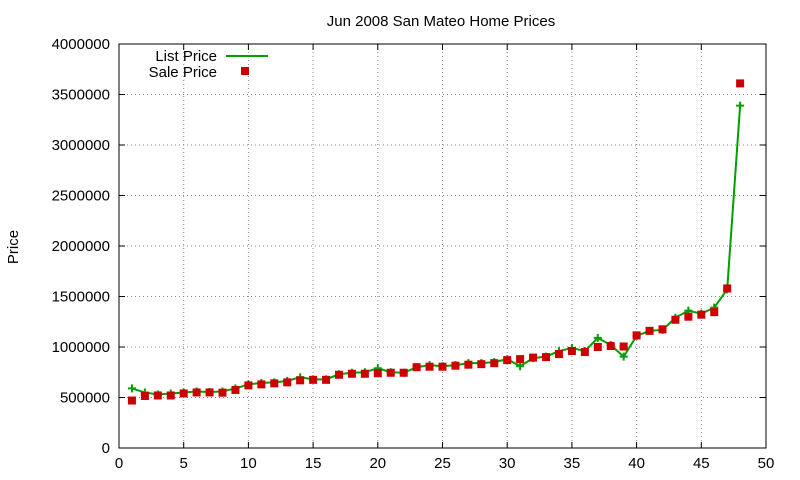  I want to click on y-tick-label: 3000000, so click(81, 145).